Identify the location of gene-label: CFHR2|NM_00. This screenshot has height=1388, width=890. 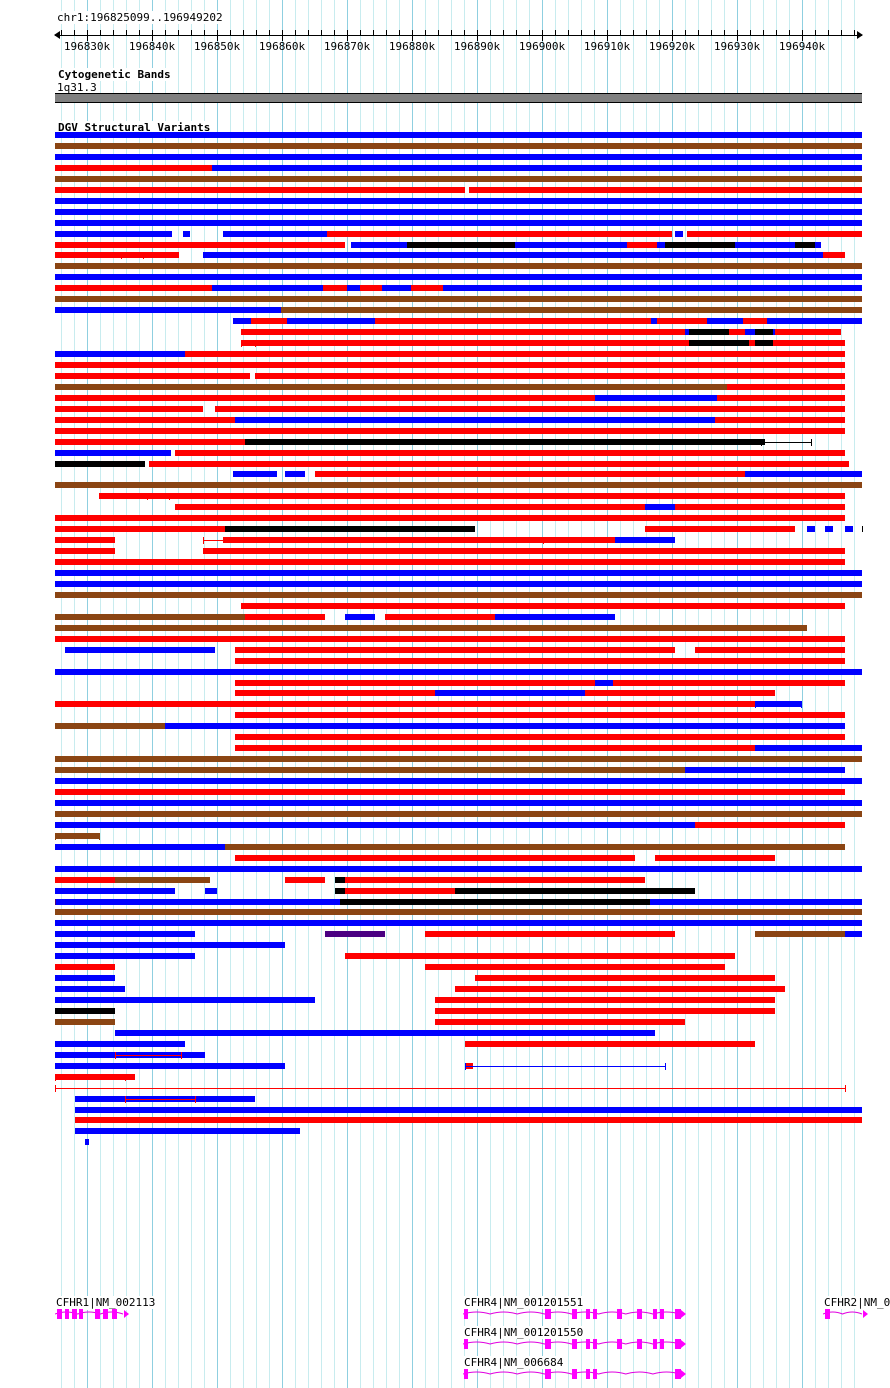
(856, 1302).